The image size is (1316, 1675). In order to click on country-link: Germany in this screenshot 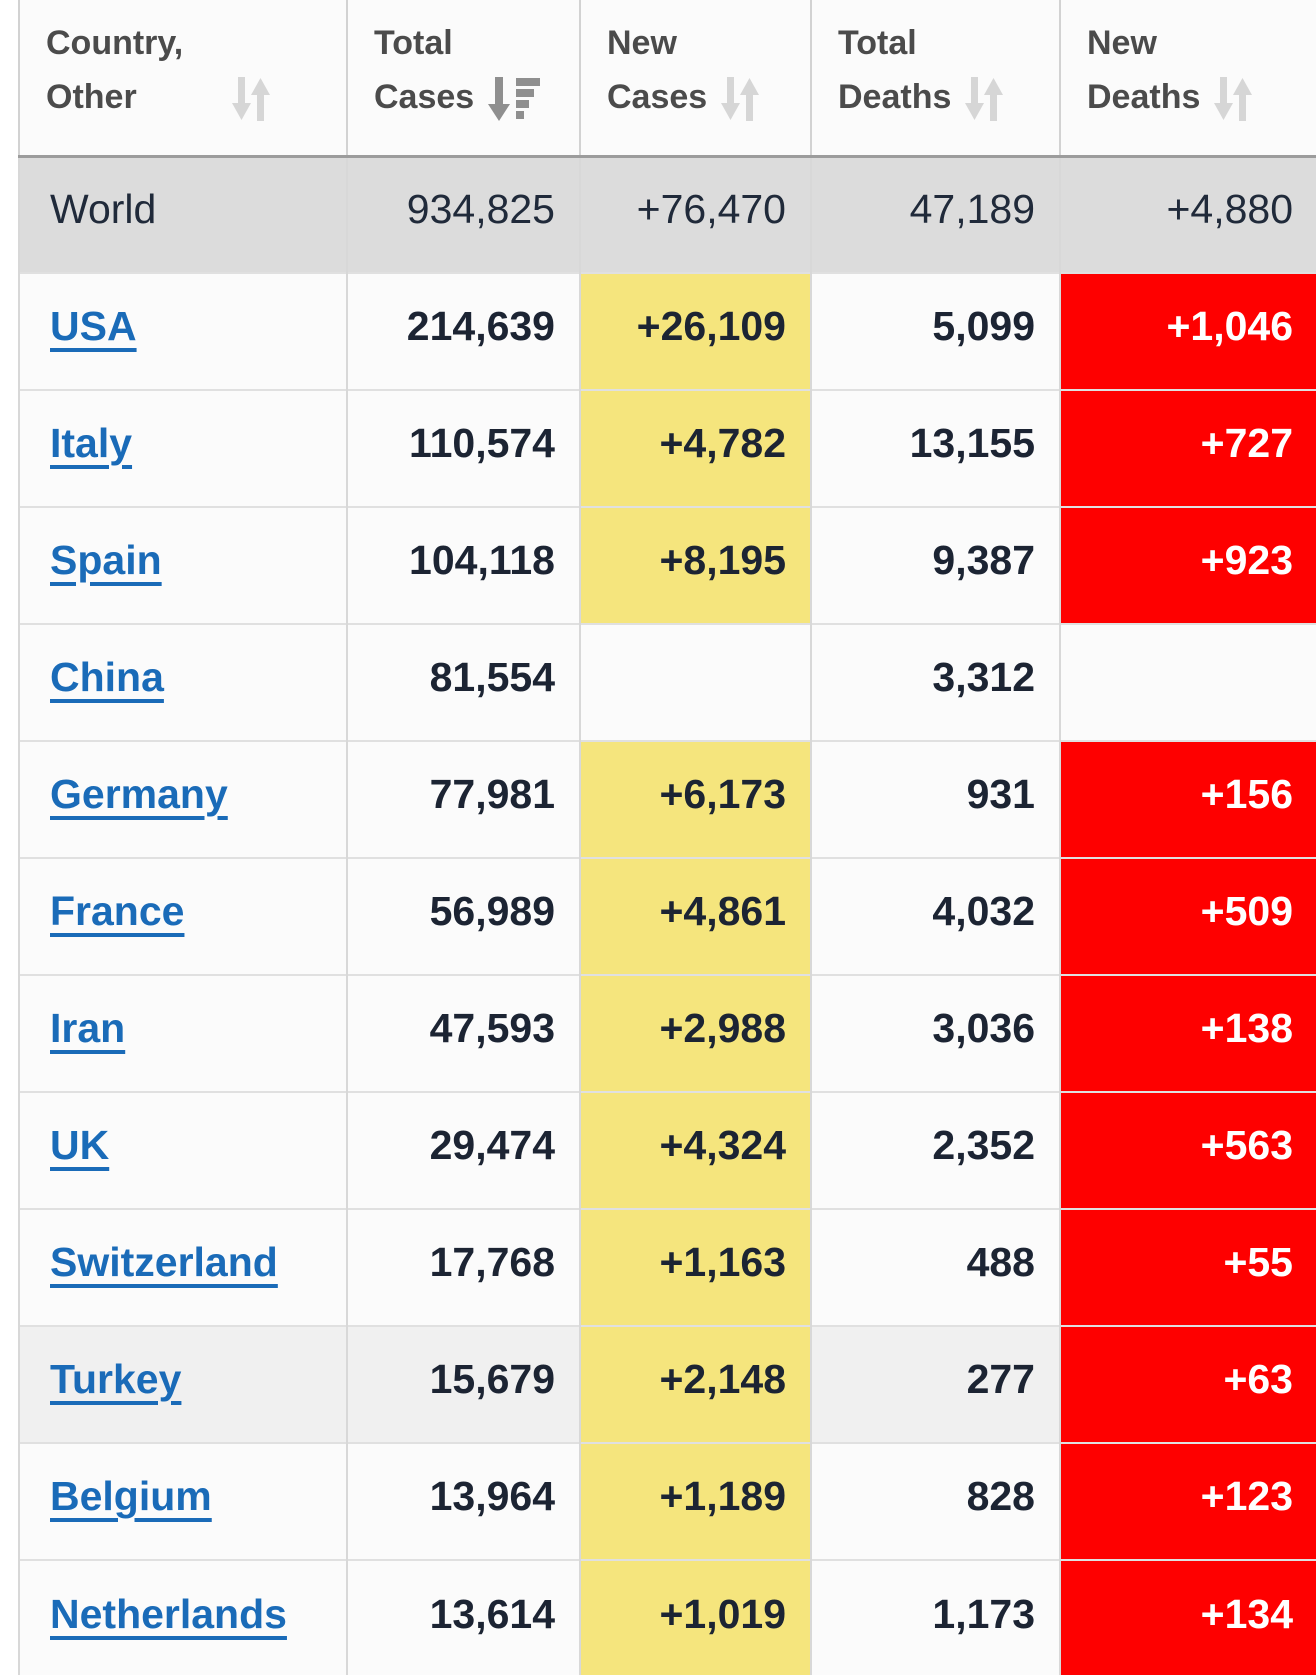, I will do `click(139, 794)`.